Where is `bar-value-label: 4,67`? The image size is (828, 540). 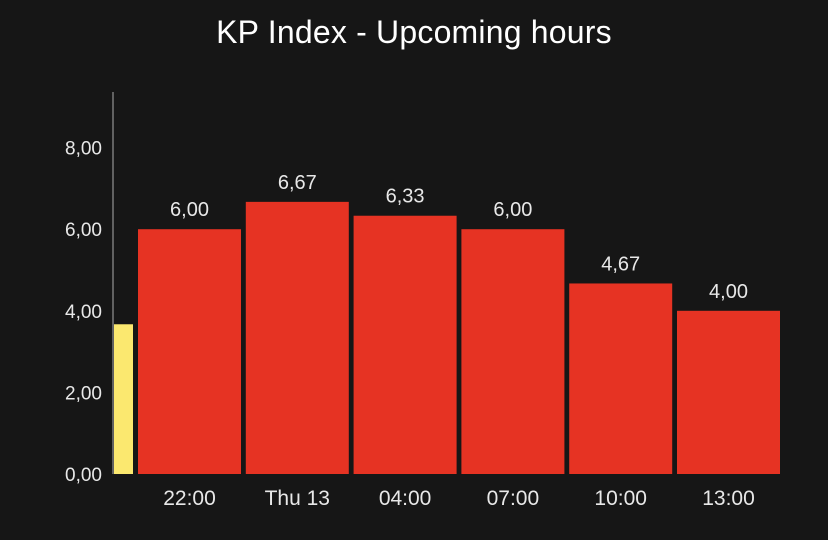
bar-value-label: 4,67 is located at coordinates (620, 264).